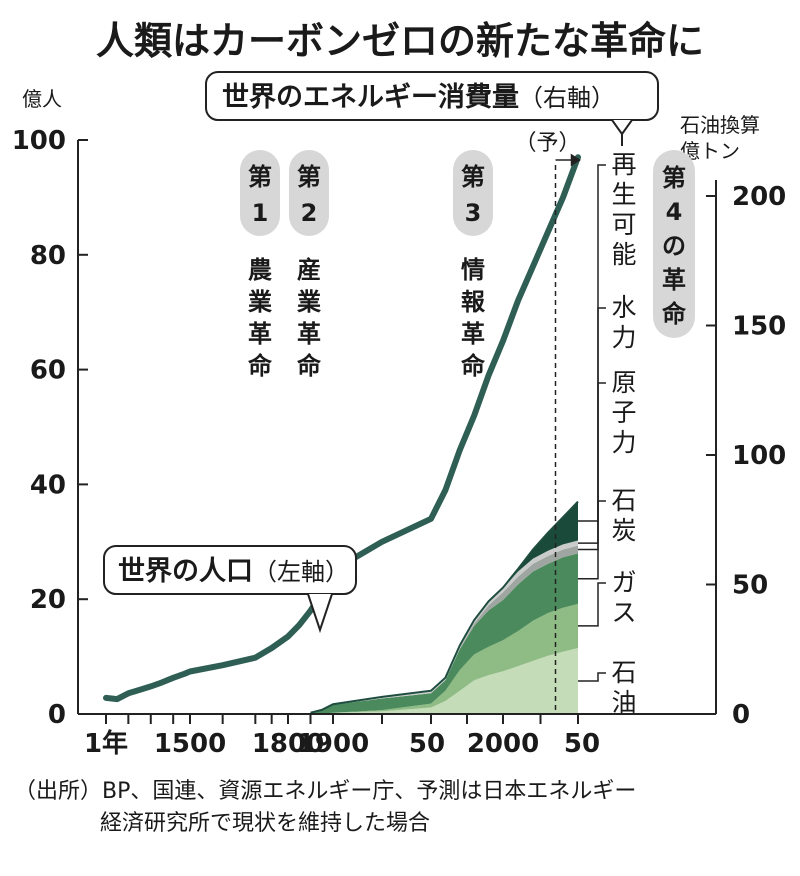 The height and width of the screenshot is (876, 800). Describe the element at coordinates (674, 314) in the screenshot. I see `era-4-char5: 命` at that location.